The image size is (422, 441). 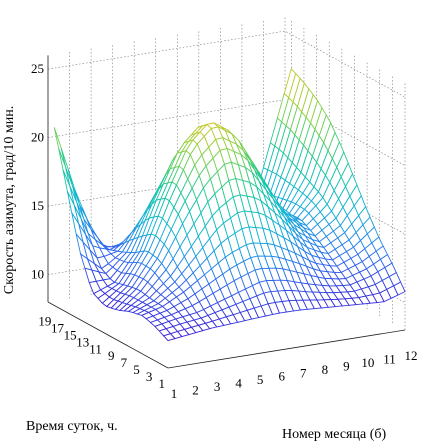 What do you see at coordinates (9, 200) in the screenshot?
I see `z-axis-label: Скорость азимута, град/10 мин.` at bounding box center [9, 200].